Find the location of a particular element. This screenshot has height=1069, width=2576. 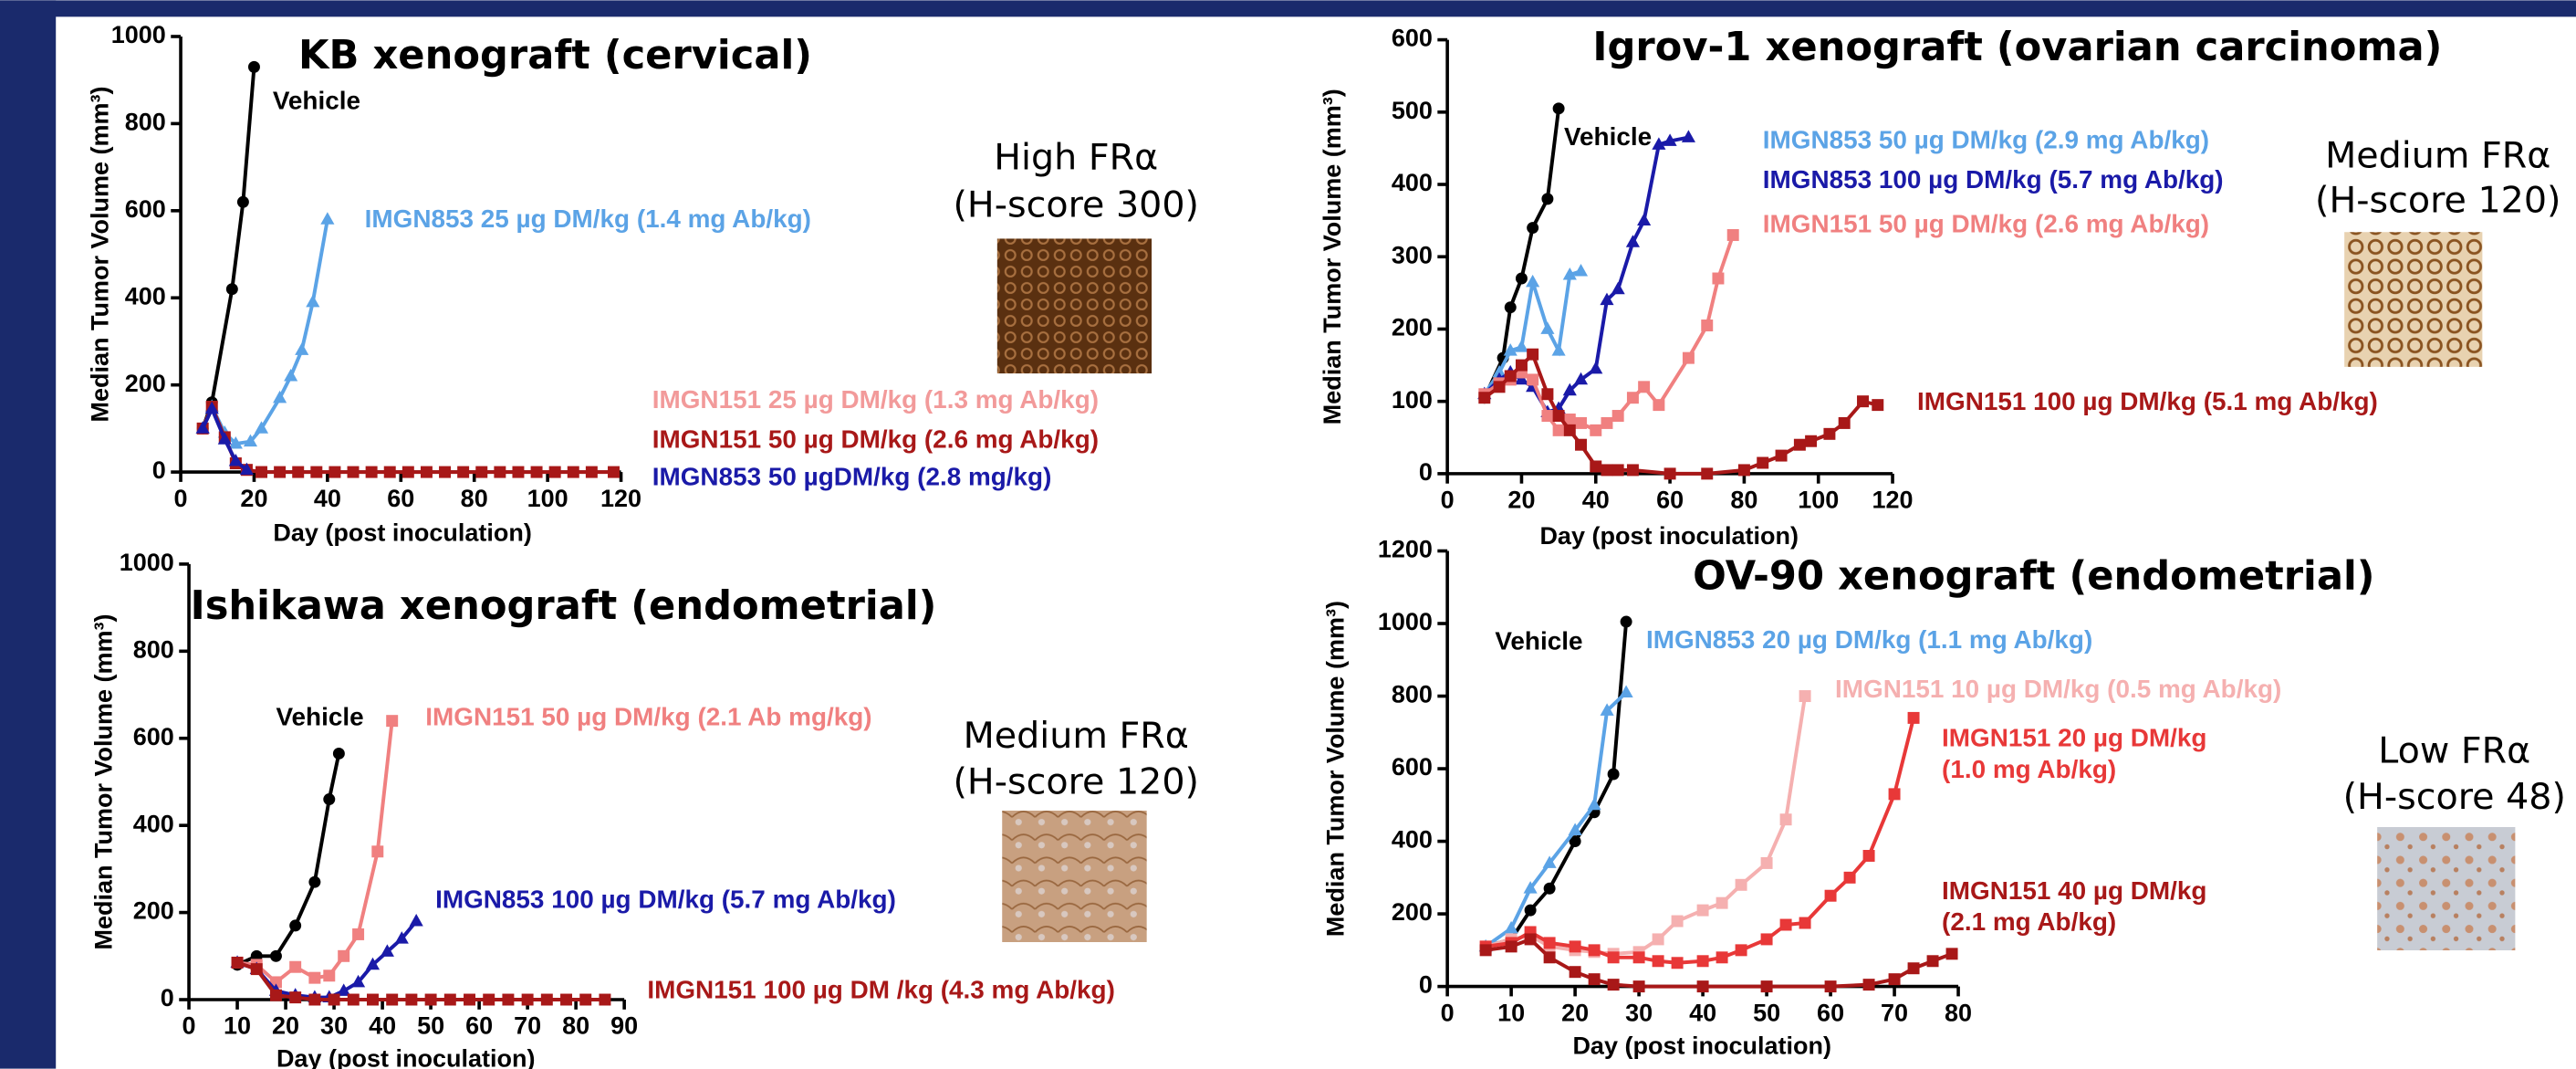

legend-line: IMGN151 40 µg DM/kg is located at coordinates (2078, 890).